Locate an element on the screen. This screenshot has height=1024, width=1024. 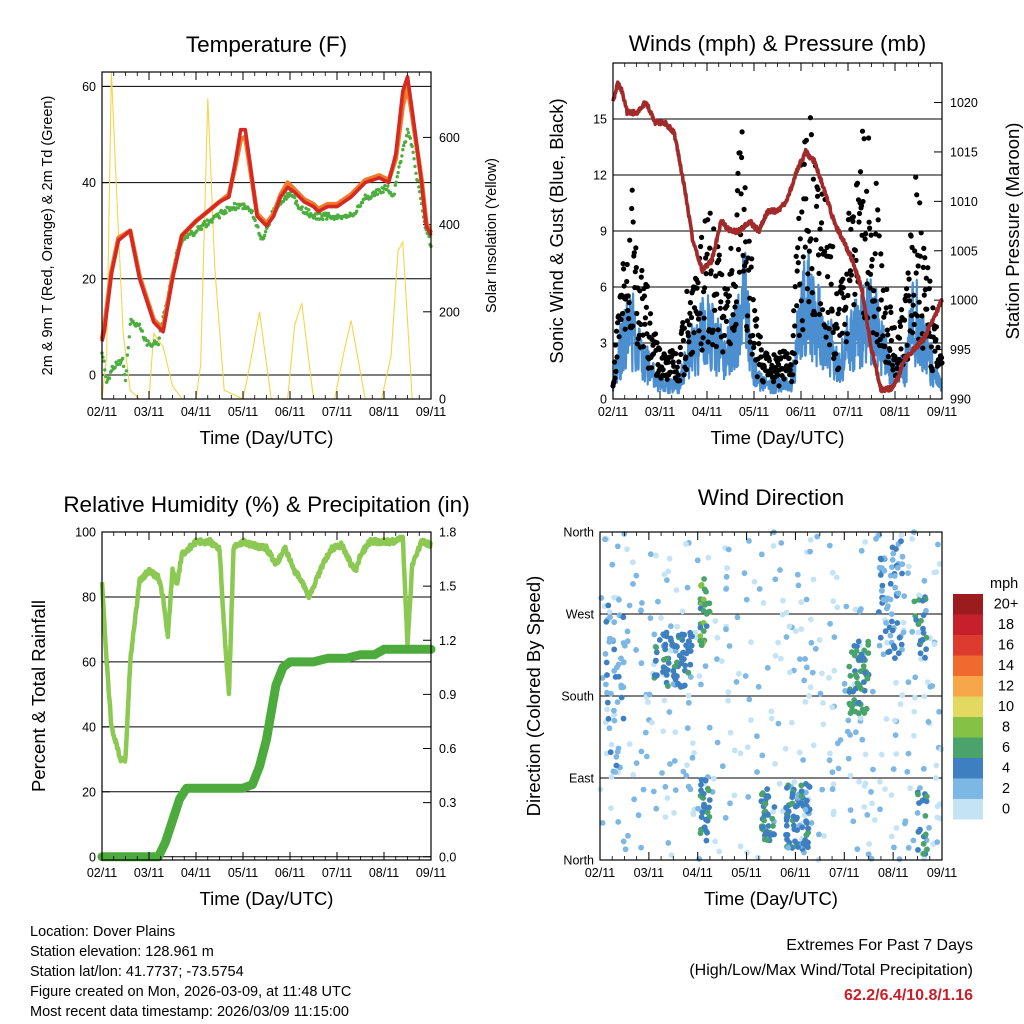
x-tick-label: 06/11 is located at coordinates (801, 412).